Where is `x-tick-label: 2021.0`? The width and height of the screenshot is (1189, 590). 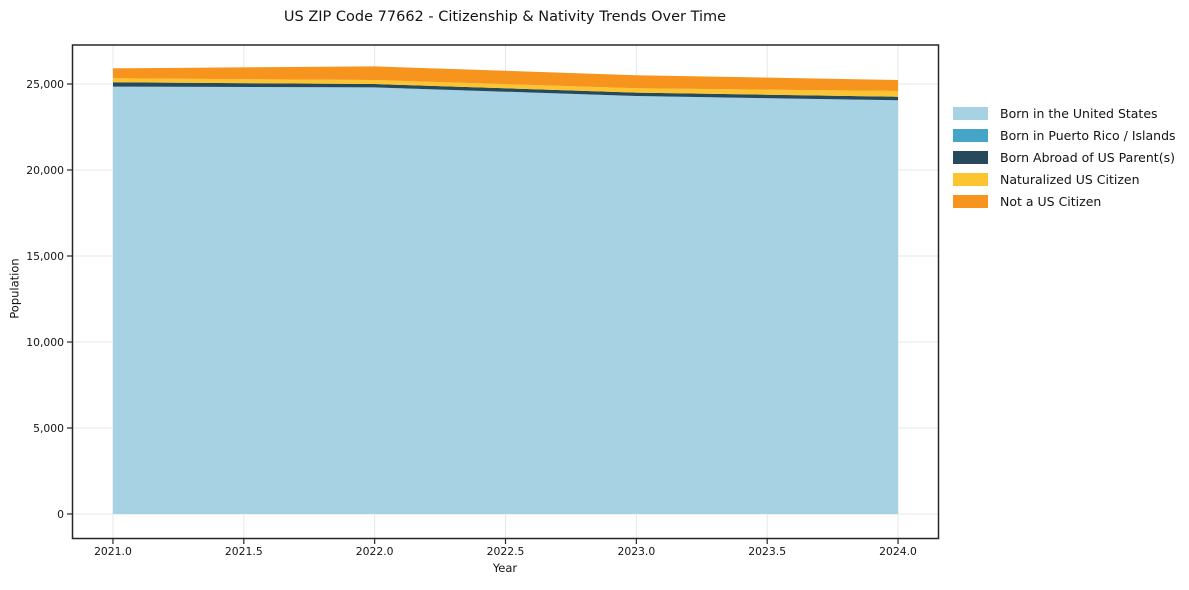
x-tick-label: 2021.0 is located at coordinates (113, 551).